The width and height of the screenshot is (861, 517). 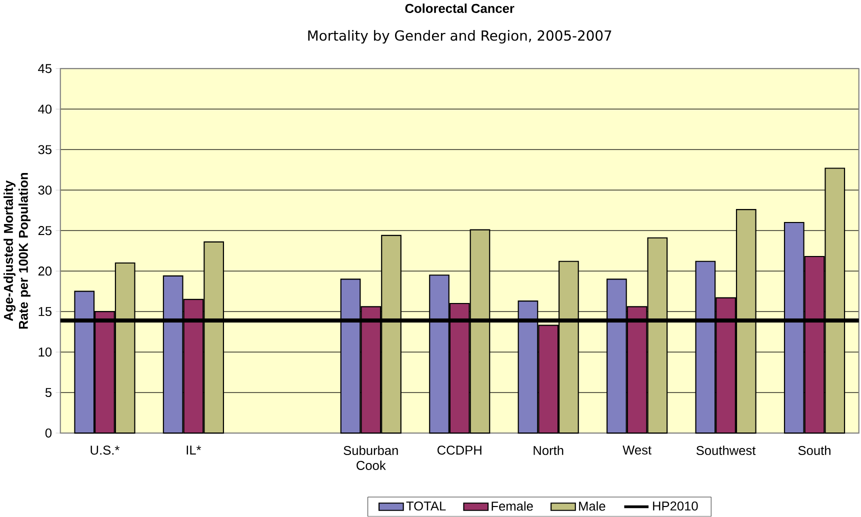 What do you see at coordinates (45, 190) in the screenshot?
I see `y-tick-label: 30` at bounding box center [45, 190].